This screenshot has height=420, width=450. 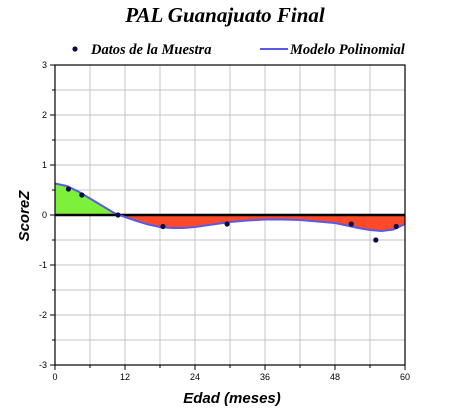 What do you see at coordinates (265, 377) in the screenshot?
I see `x-tick-label: 36` at bounding box center [265, 377].